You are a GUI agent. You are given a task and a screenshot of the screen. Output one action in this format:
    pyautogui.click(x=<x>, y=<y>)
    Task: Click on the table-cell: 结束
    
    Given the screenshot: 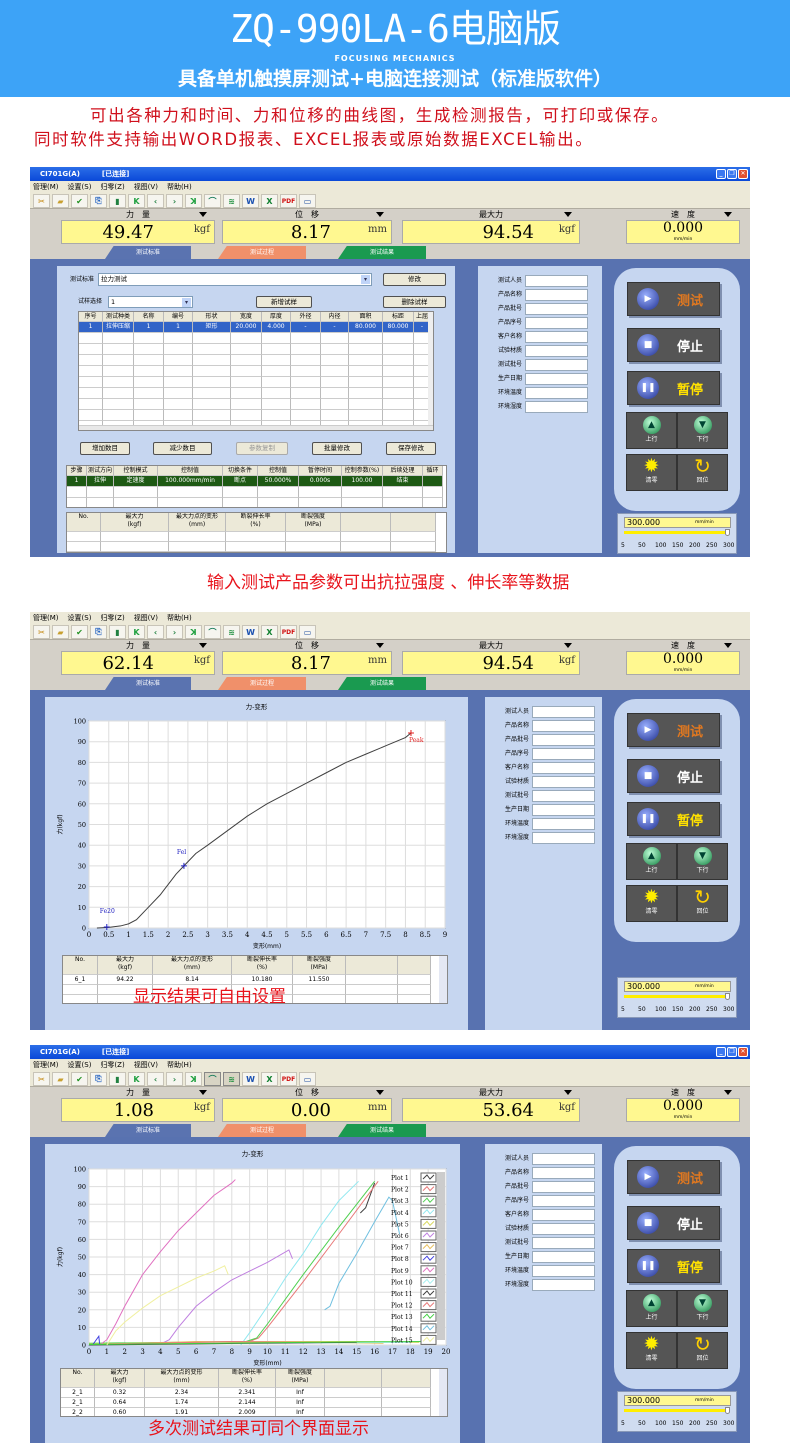 What is the action you would take?
    pyautogui.click(x=403, y=481)
    